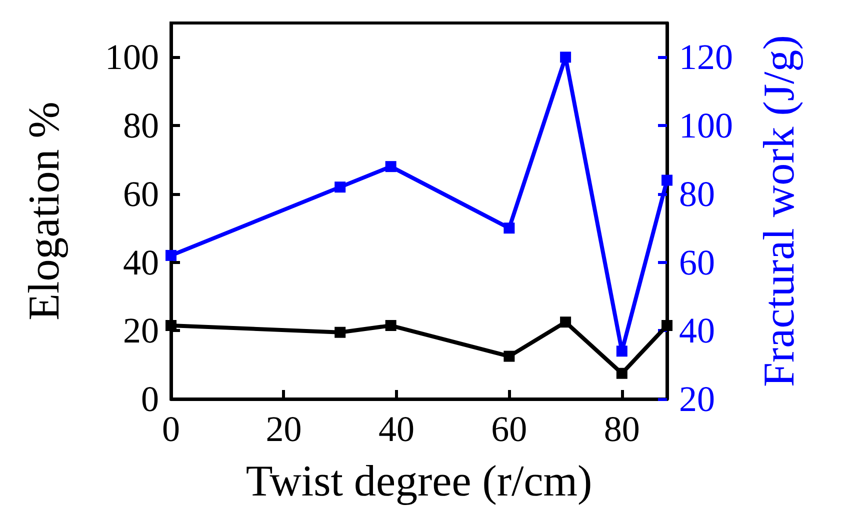  Describe the element at coordinates (396, 429) in the screenshot. I see `x-tick-label: 40` at that location.